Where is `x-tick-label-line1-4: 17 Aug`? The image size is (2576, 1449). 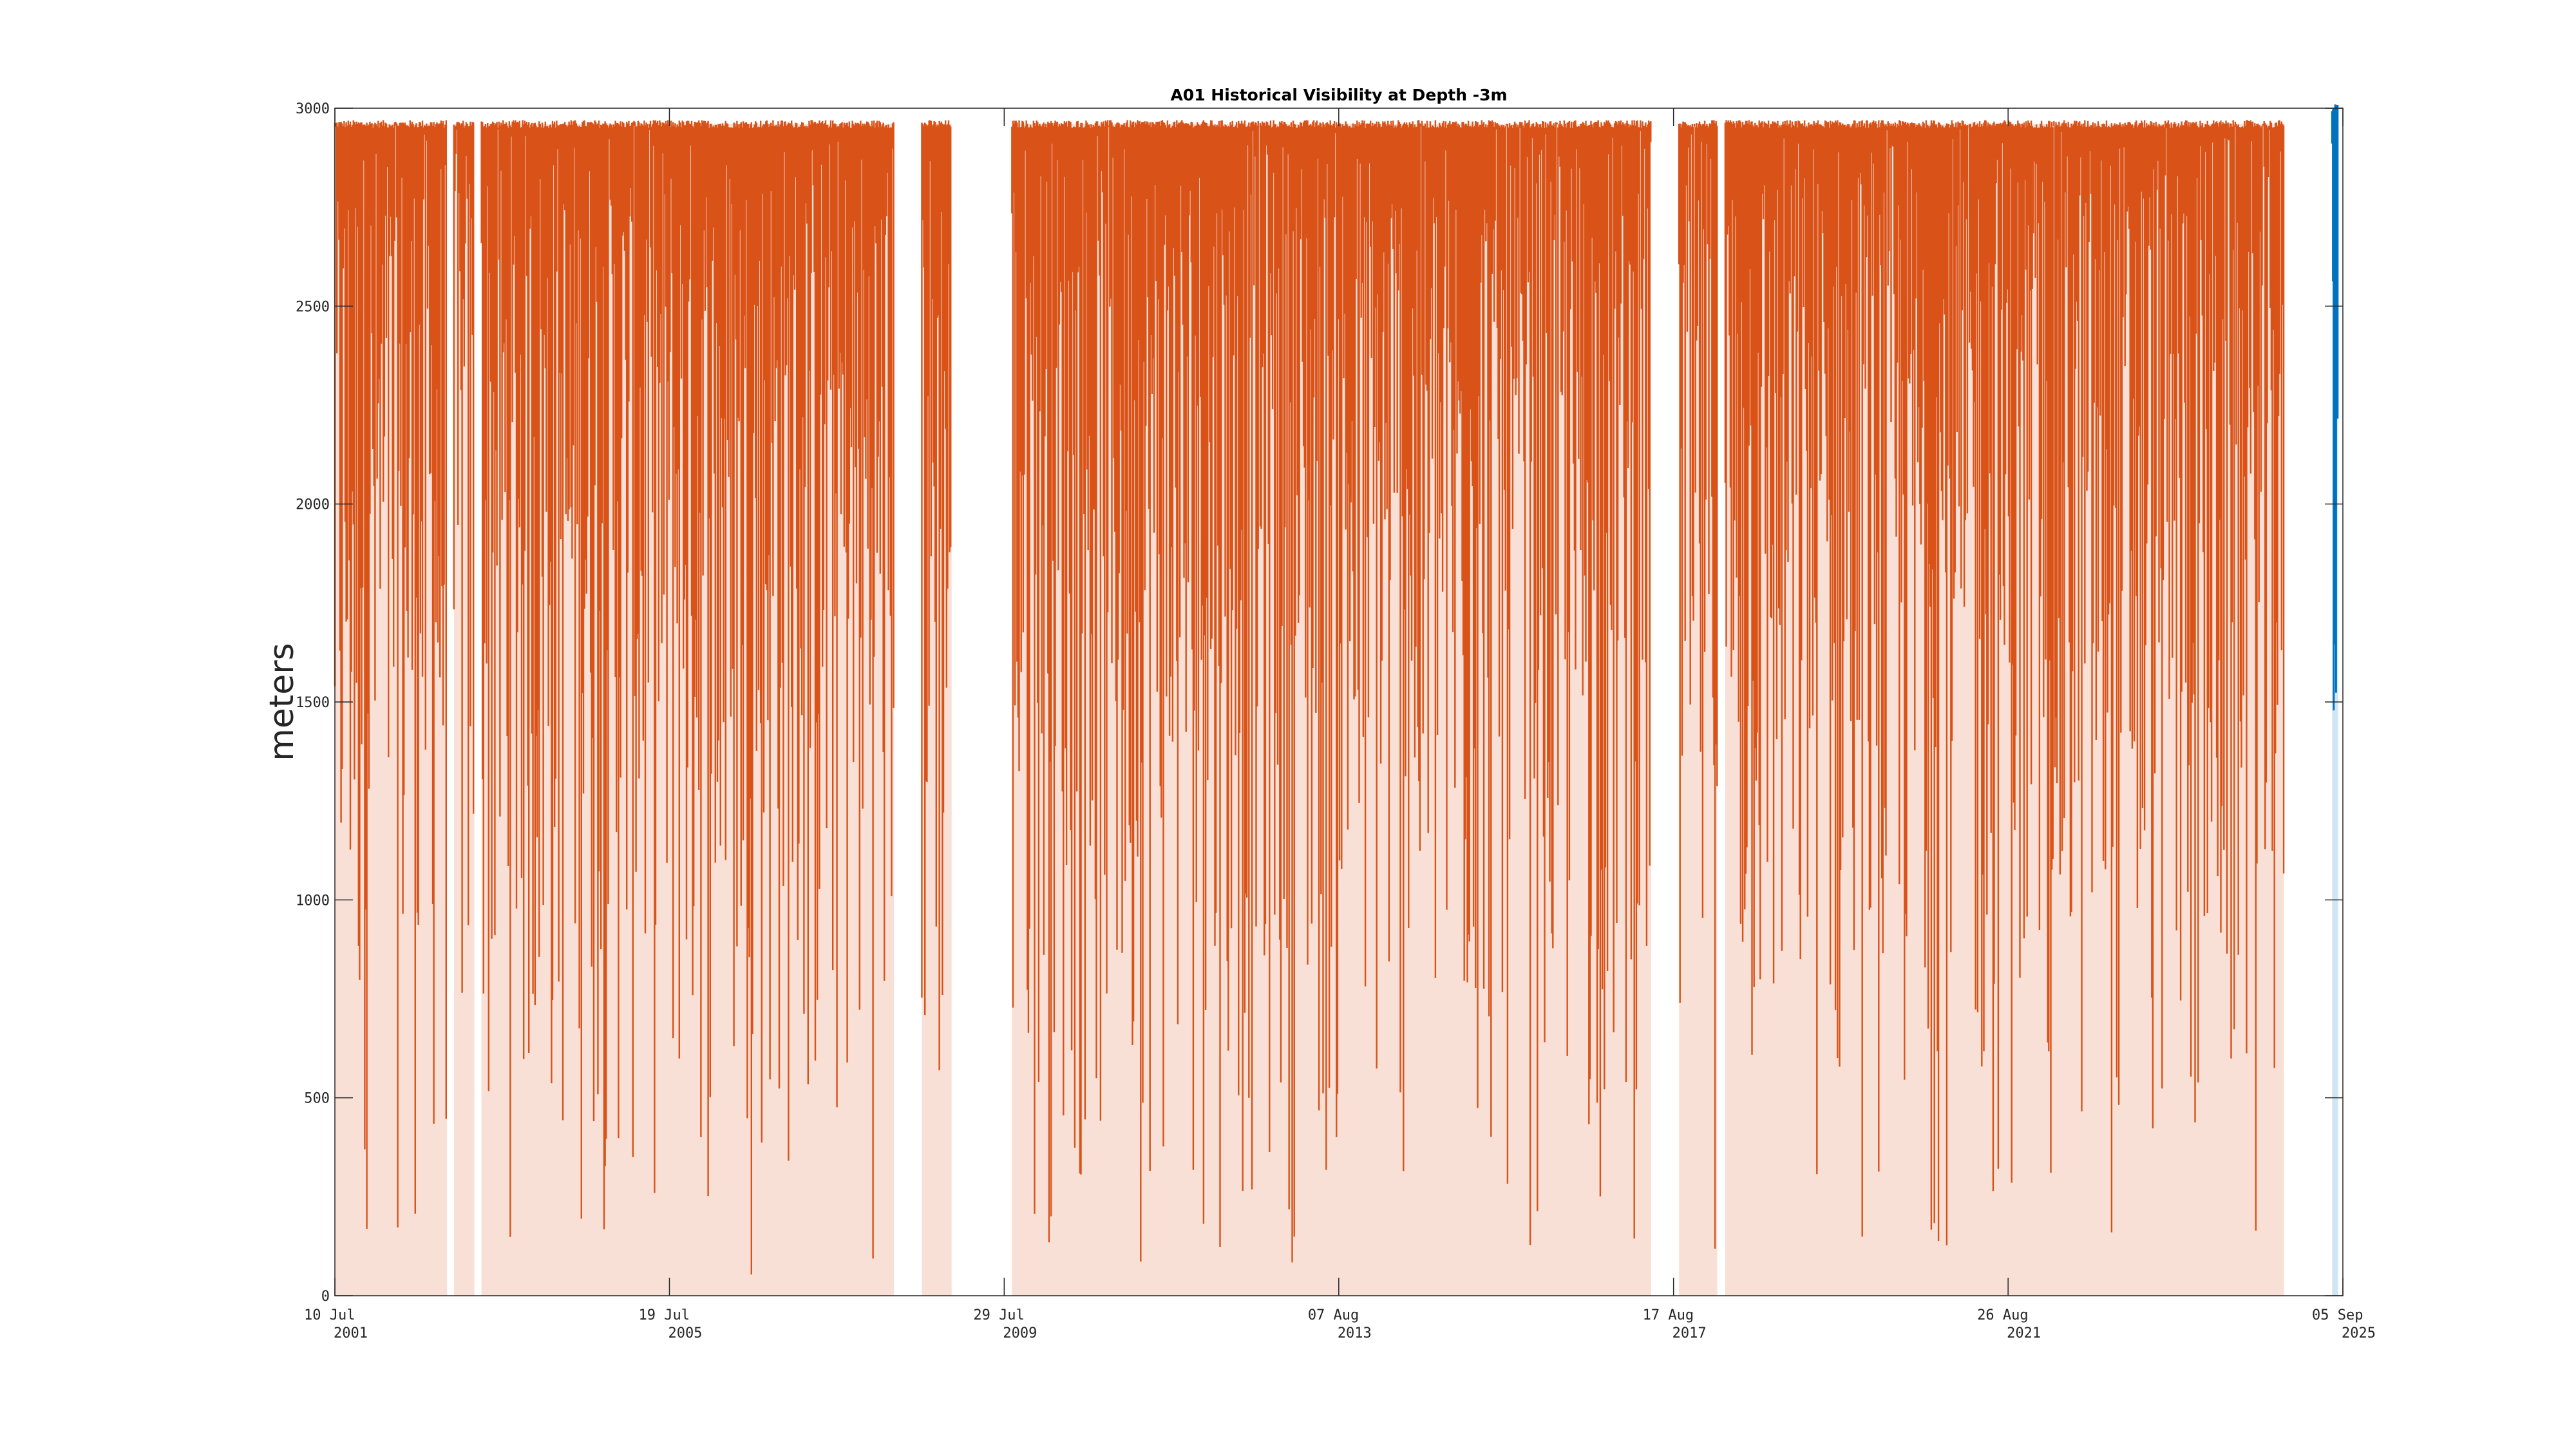
x-tick-label-line1-4: 17 Aug is located at coordinates (1669, 1315).